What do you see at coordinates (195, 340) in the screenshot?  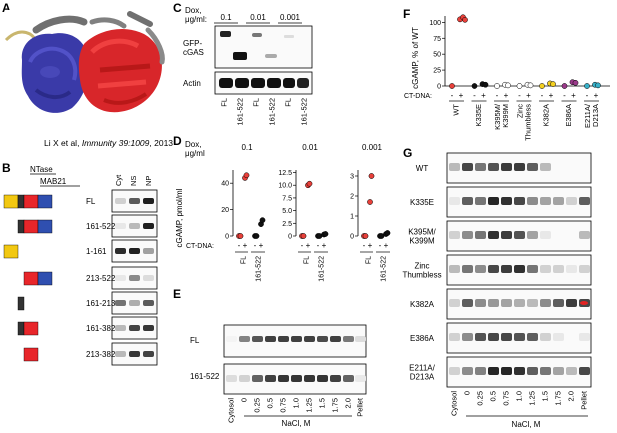 I see `e-row-label-fl: FL` at bounding box center [195, 340].